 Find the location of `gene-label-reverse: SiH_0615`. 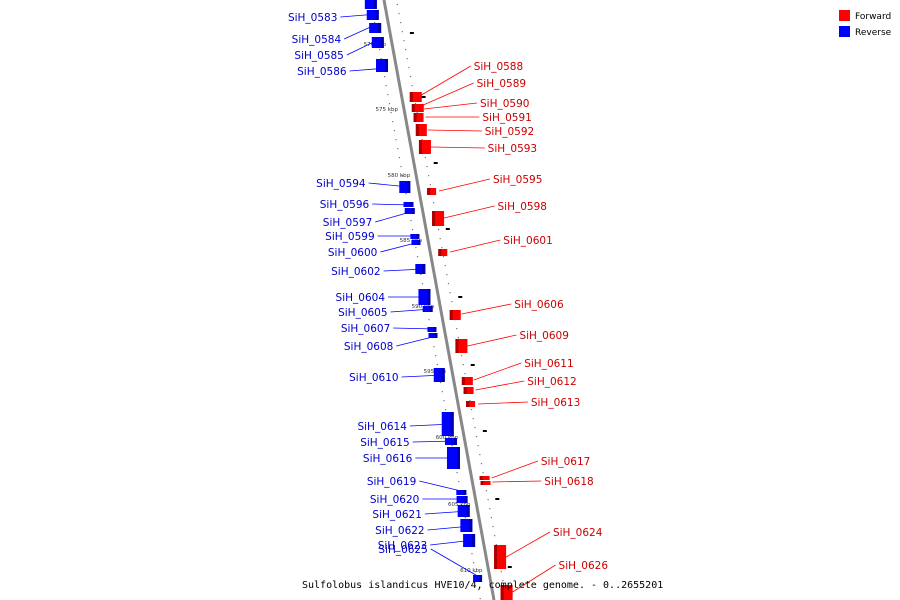

gene-label-reverse: SiH_0615 is located at coordinates (384, 443).